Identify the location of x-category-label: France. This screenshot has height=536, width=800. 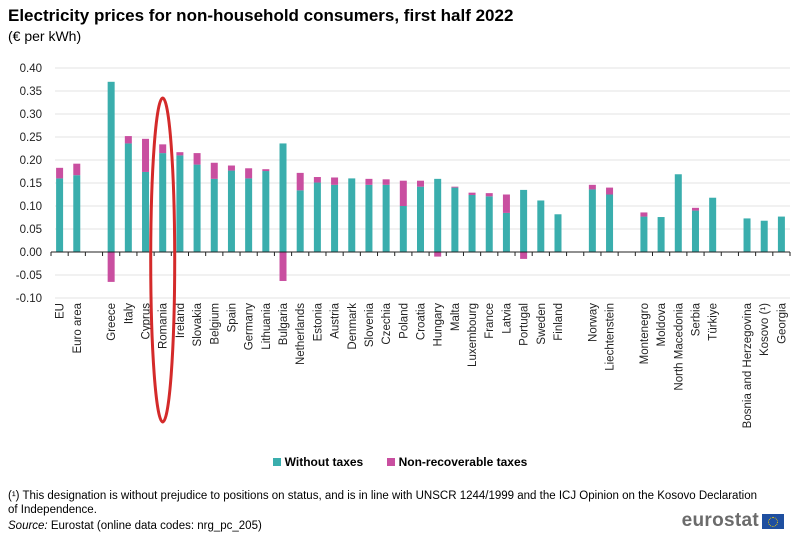
(490, 321).